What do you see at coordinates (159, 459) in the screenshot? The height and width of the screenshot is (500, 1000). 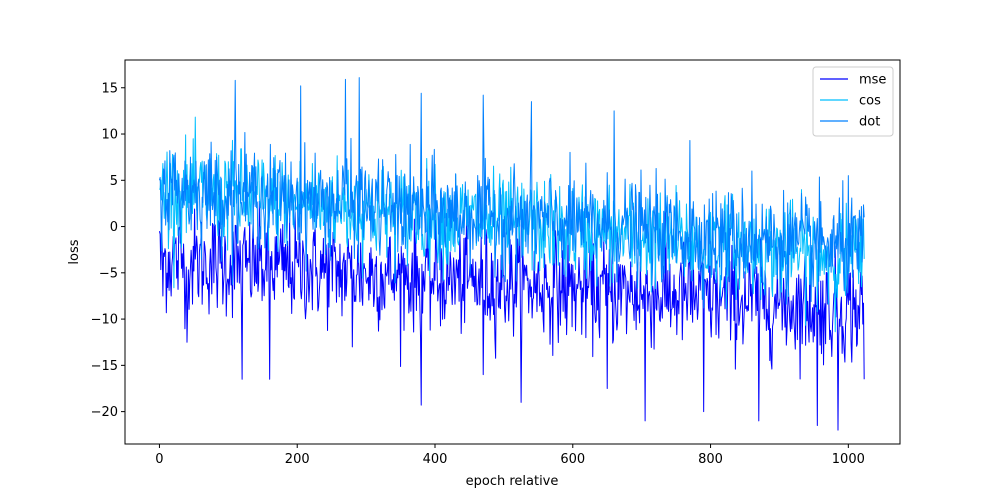 I see `x-tick-label: 0` at bounding box center [159, 459].